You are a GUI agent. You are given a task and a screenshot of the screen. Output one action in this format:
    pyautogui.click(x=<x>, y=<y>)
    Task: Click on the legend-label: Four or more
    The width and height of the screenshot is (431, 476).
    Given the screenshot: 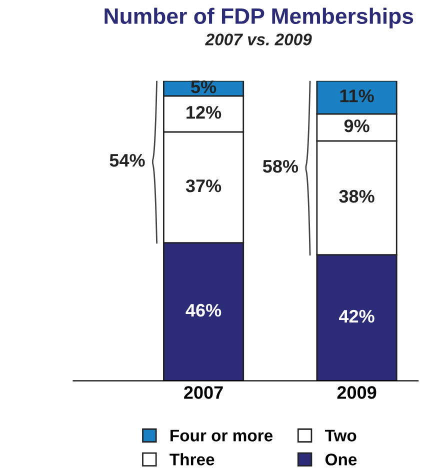 What is the action you would take?
    pyautogui.click(x=221, y=436)
    